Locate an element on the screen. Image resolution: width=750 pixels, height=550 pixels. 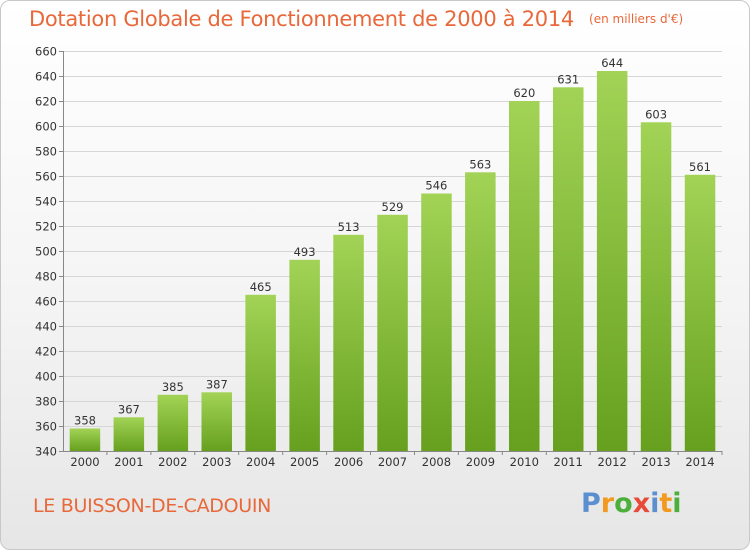
bar-2001 is located at coordinates (129, 434).